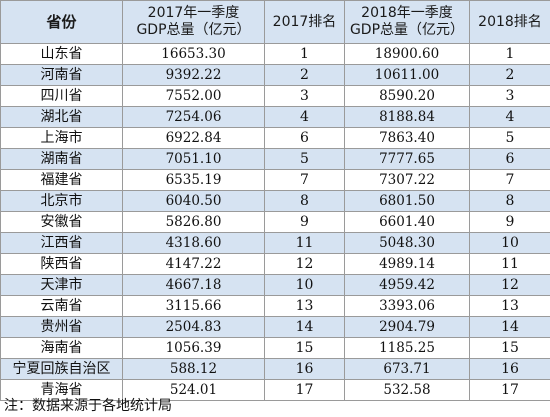  Describe the element at coordinates (304, 159) in the screenshot. I see `cell-rank-2017: 5` at that location.